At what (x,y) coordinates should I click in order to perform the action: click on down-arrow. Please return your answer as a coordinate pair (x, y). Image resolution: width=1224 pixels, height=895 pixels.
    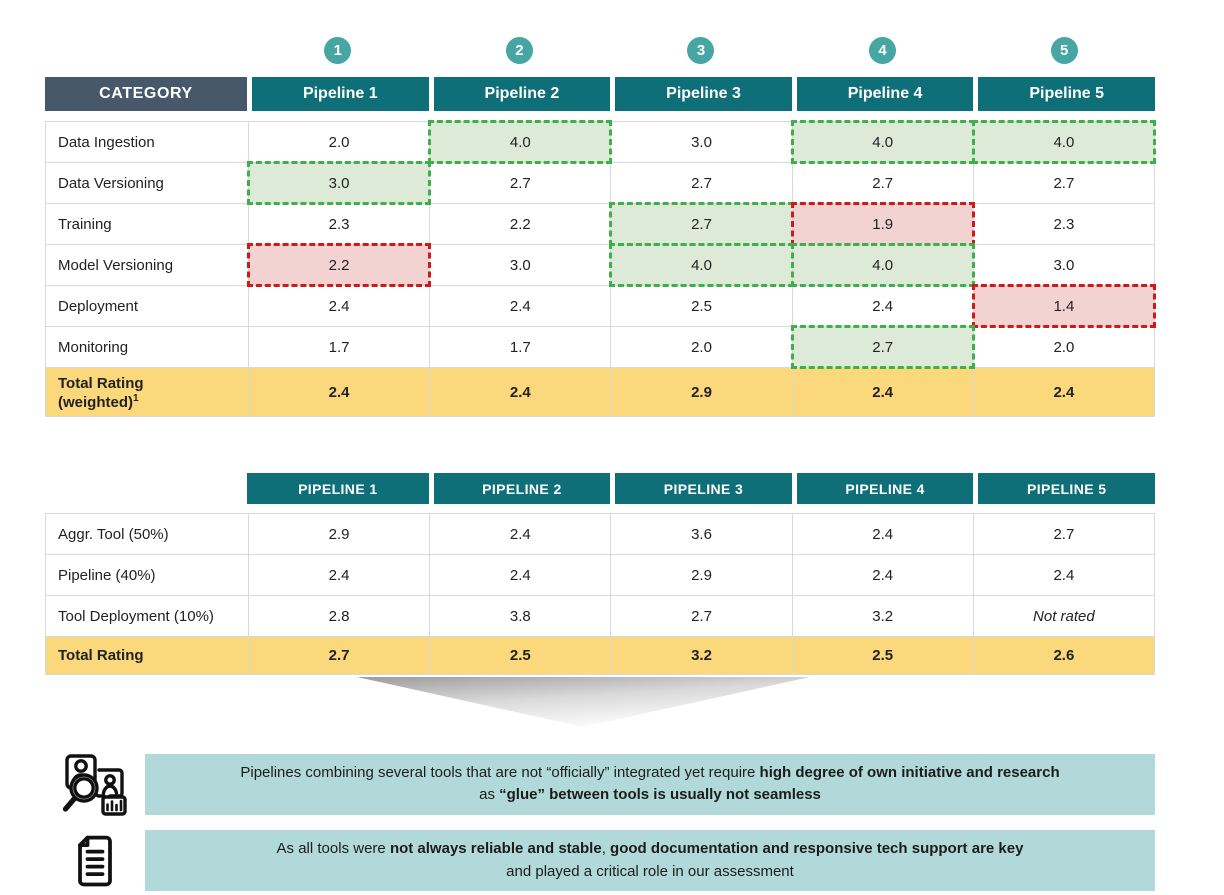
    Looking at the image, I should click on (583, 702).